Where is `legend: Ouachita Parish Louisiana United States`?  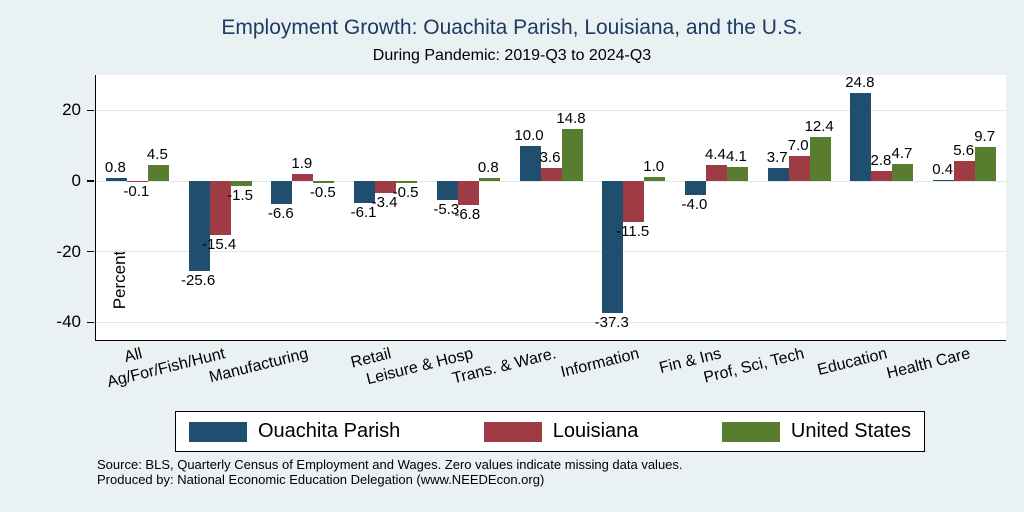
legend: Ouachita Parish Louisiana United States is located at coordinates (550, 431).